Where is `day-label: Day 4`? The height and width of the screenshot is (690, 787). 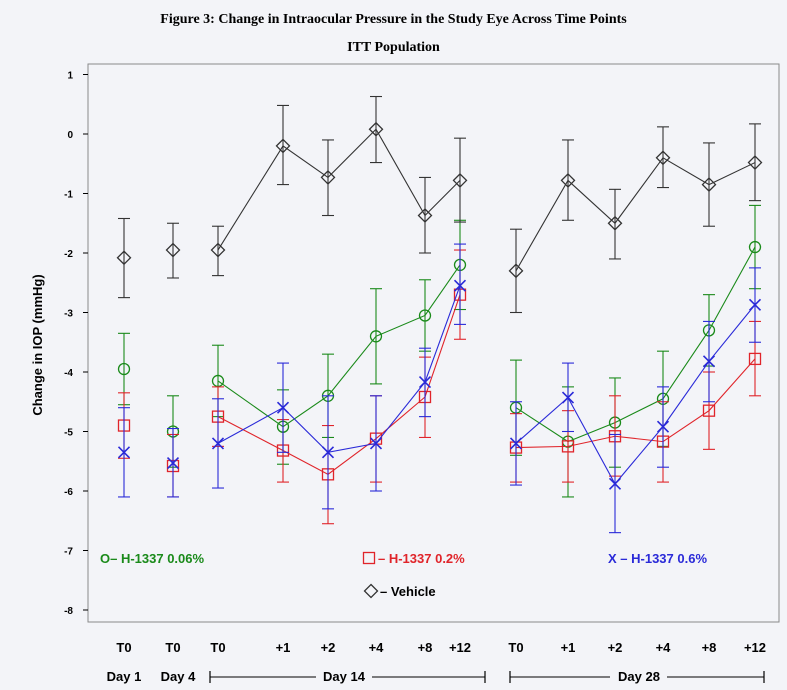
day-label: Day 4 is located at coordinates (178, 676).